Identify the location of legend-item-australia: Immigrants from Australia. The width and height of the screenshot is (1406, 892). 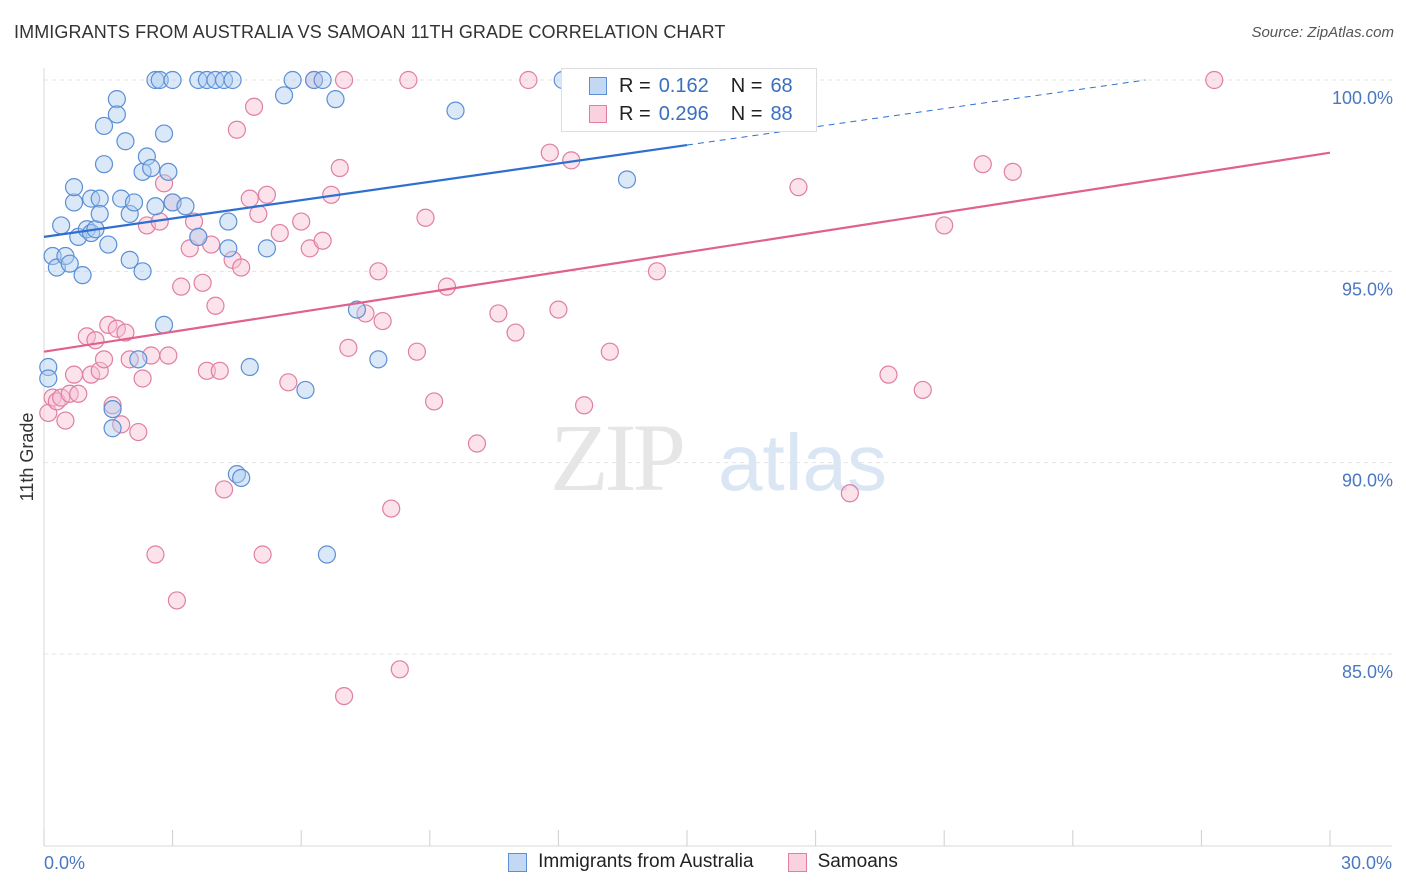
(631, 862).